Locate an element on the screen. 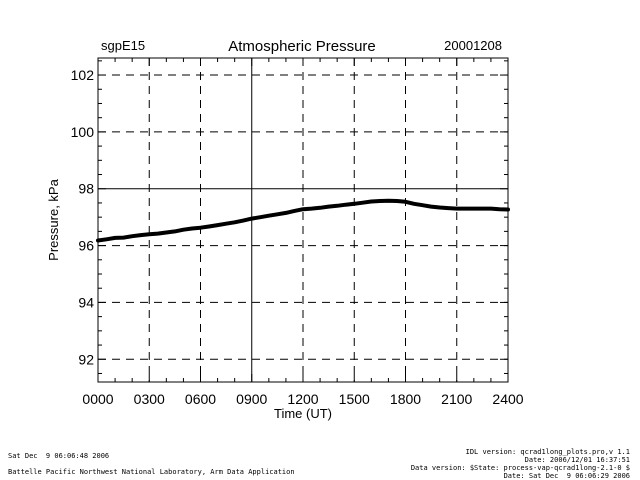 This screenshot has width=640, height=480. x-tick-label: 1800 is located at coordinates (405, 399).